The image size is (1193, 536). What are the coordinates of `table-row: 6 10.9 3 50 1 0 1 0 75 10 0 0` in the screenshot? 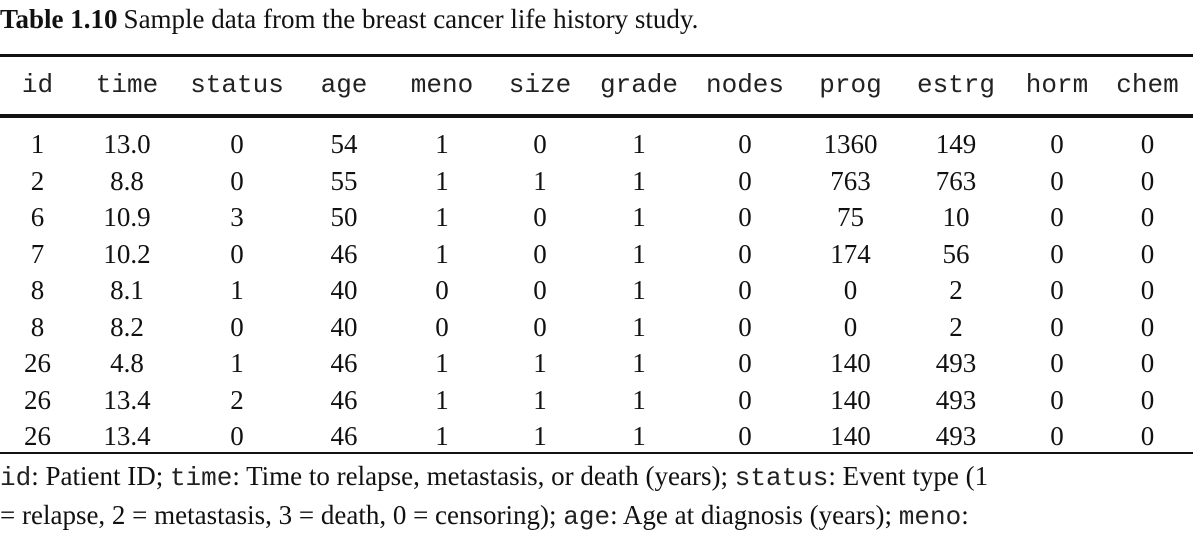 It's located at (596, 217).